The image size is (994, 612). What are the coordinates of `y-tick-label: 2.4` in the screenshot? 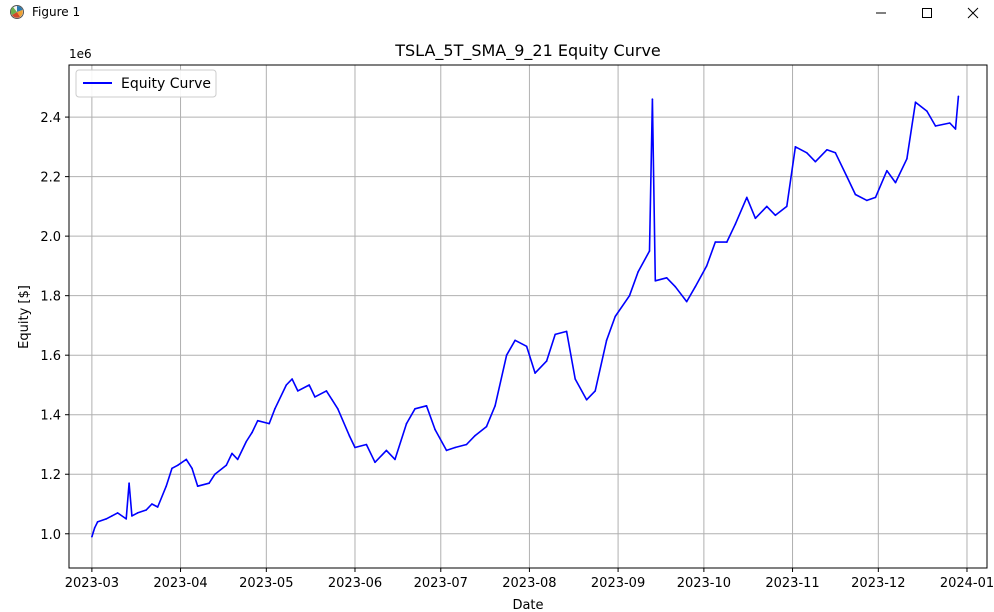 It's located at (50, 118).